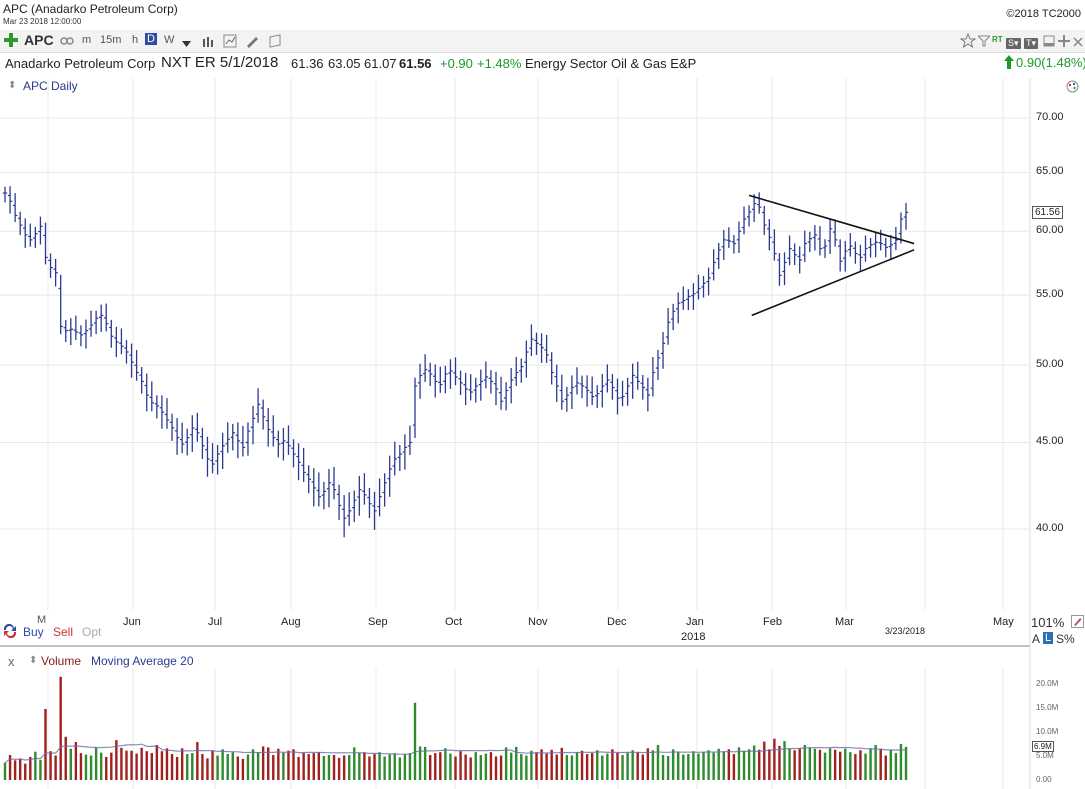 This screenshot has height=789, width=1085. Describe the element at coordinates (33, 660) in the screenshot. I see `volume-move-icon: ⬍` at that location.